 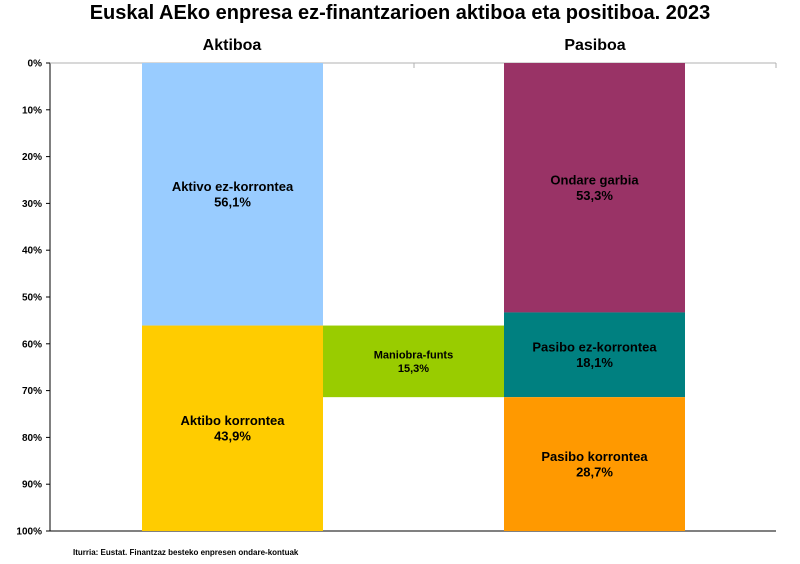 What do you see at coordinates (594, 179) in the screenshot?
I see `segment-name-label: Ondare garbia` at bounding box center [594, 179].